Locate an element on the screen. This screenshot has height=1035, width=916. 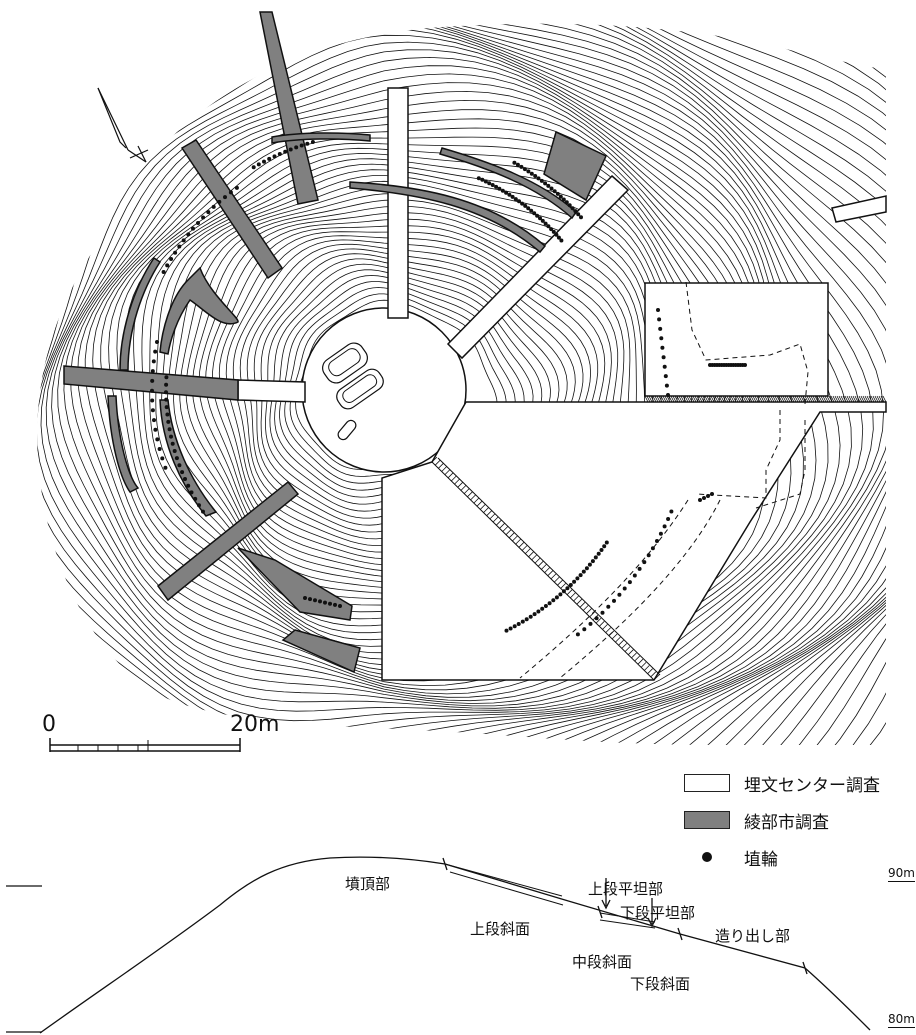
haniwa-dot-icon is located at coordinates (707, 857).